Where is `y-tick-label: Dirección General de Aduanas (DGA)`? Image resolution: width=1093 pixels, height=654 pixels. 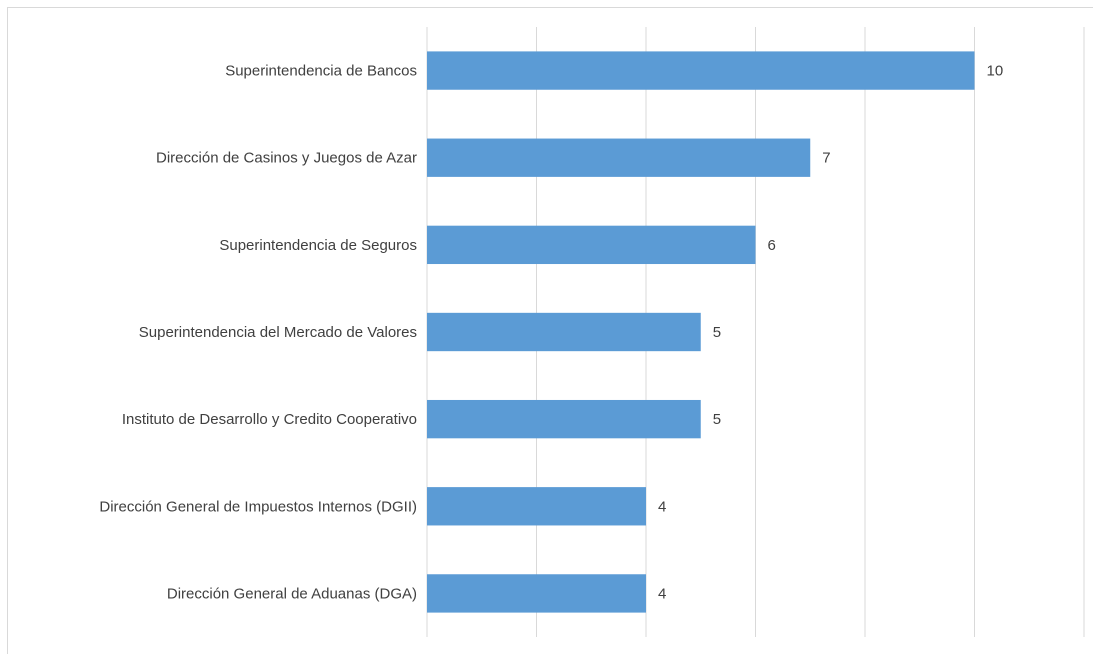 y-tick-label: Dirección General de Aduanas (DGA) is located at coordinates (292, 593).